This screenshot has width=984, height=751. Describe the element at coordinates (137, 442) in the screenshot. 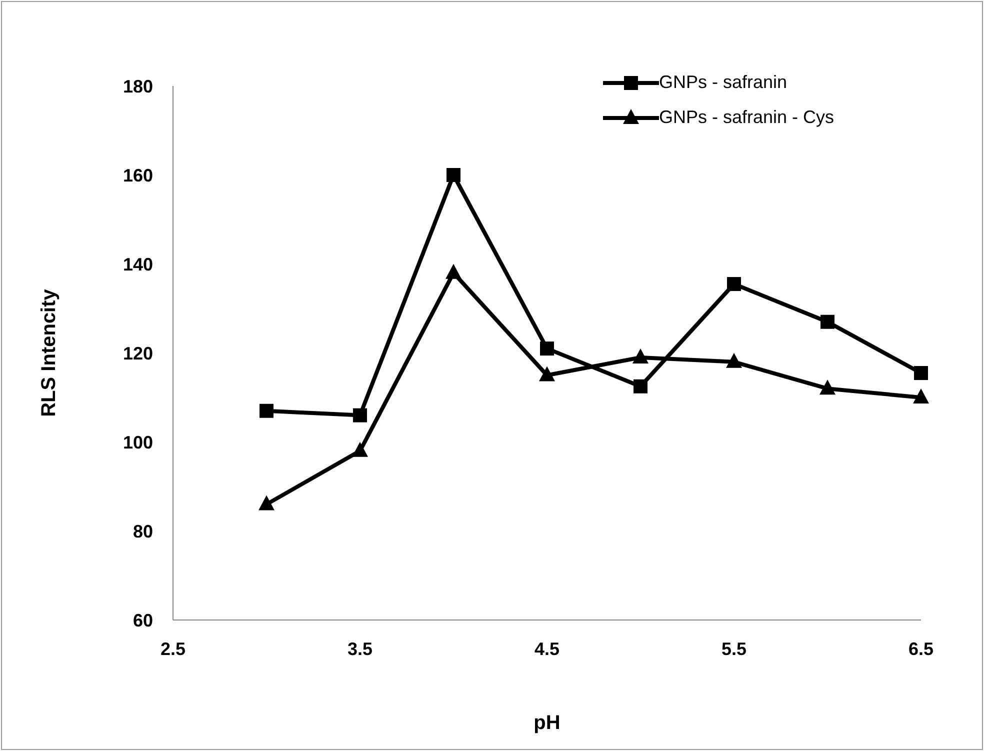

I see `y-tick-label: 100` at that location.